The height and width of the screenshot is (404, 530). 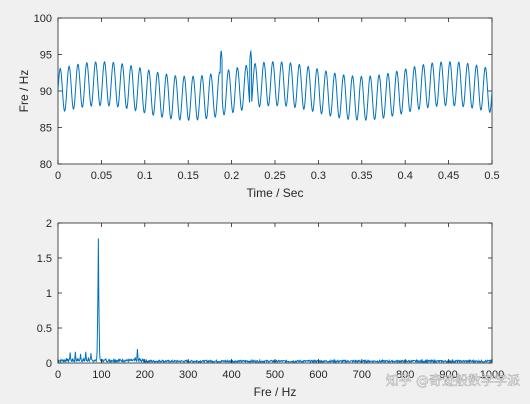 What do you see at coordinates (58, 176) in the screenshot?
I see `ax1-xtick-label: 0` at bounding box center [58, 176].